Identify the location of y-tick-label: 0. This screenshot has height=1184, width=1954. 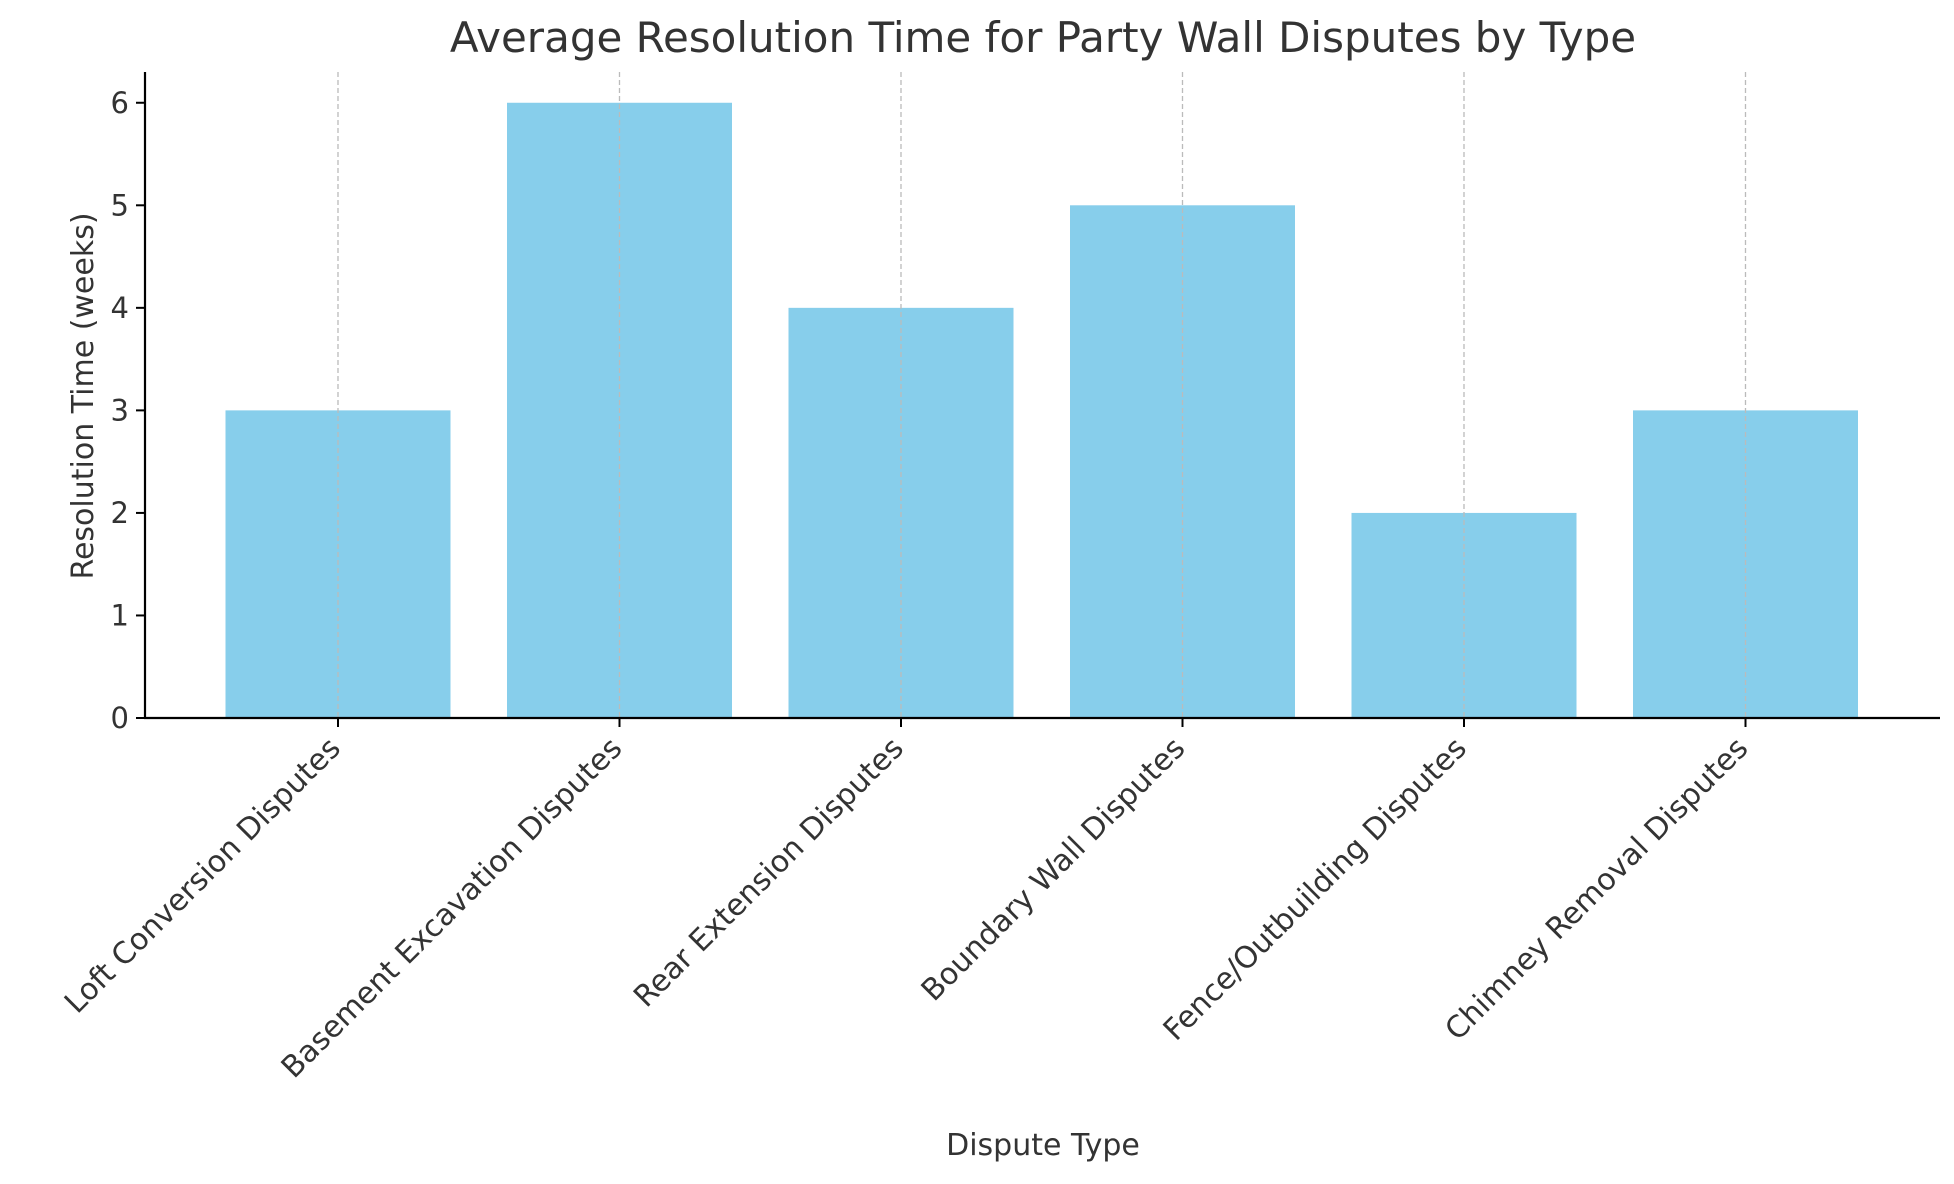
(120, 718).